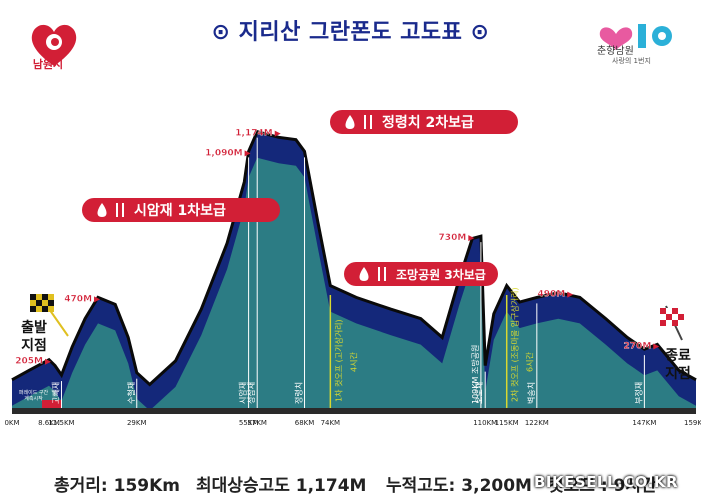 This screenshot has width=701, height=501. Describe the element at coordinates (638, 393) in the screenshot. I see `place-label: 부정재` at that location.